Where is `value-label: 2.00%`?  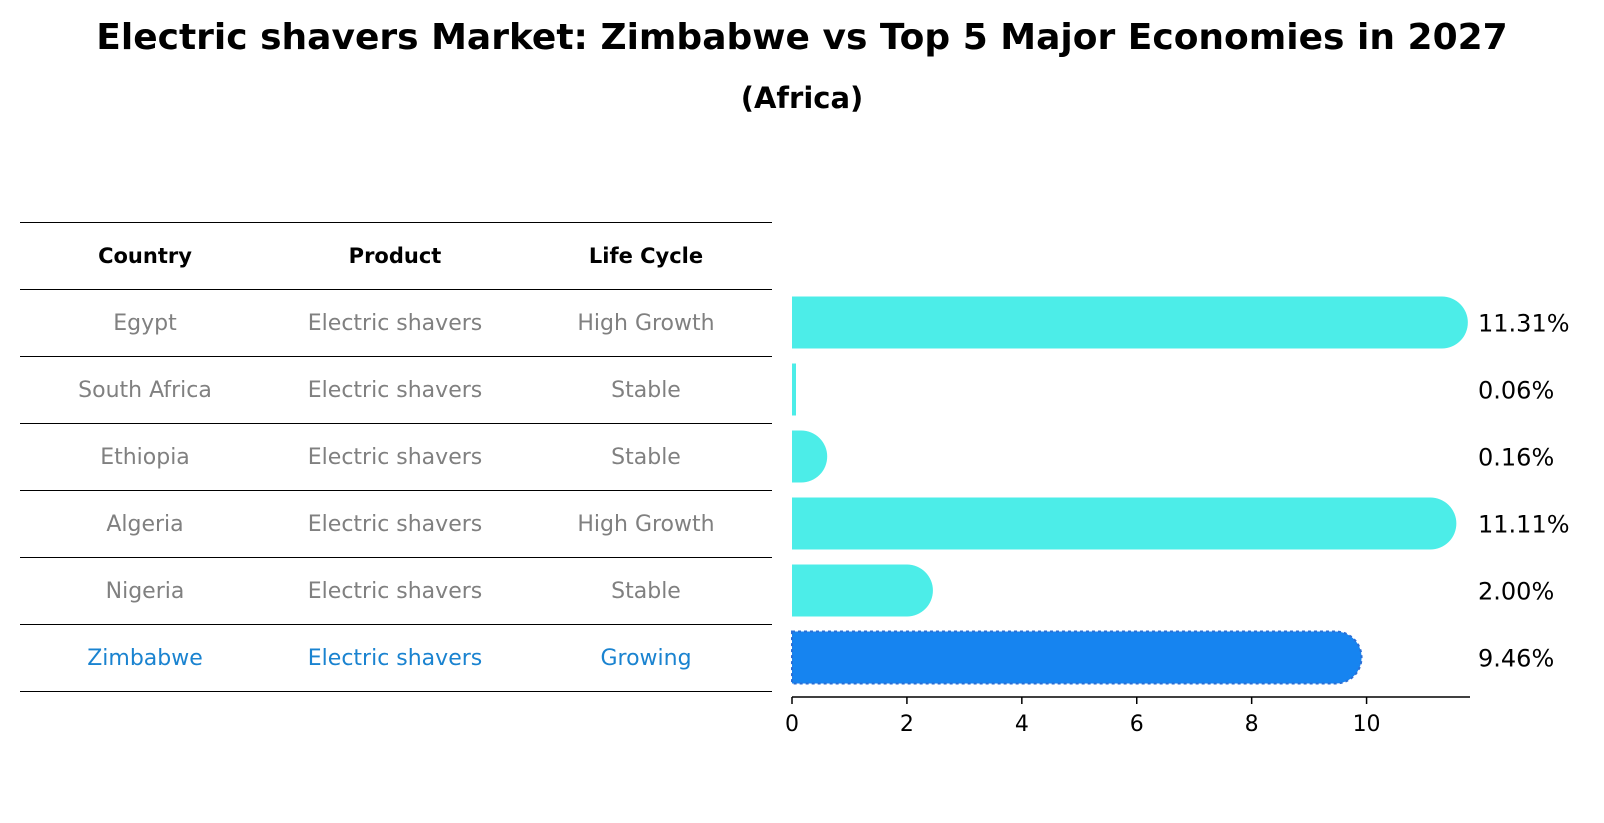
value-label: 2.00% is located at coordinates (1516, 592).